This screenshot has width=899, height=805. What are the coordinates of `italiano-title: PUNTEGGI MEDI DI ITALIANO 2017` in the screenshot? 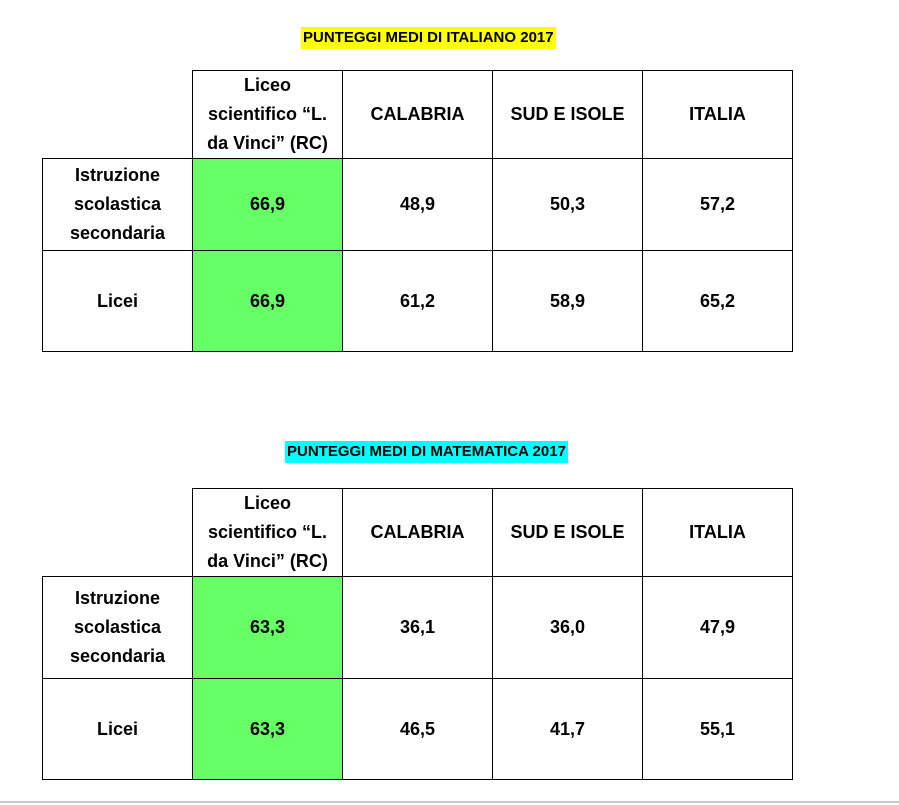 It's located at (428, 38).